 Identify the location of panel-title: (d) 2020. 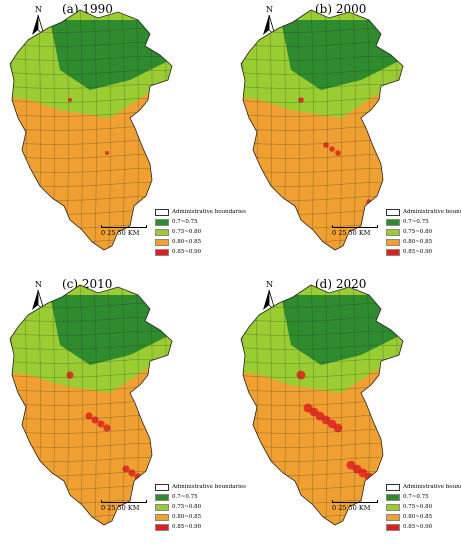
(341, 284).